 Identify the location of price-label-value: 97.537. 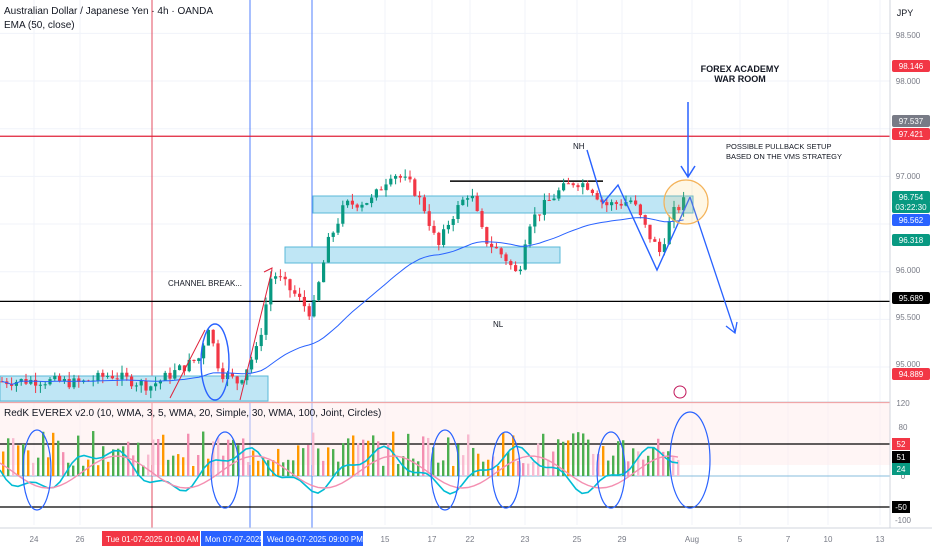
(911, 121).